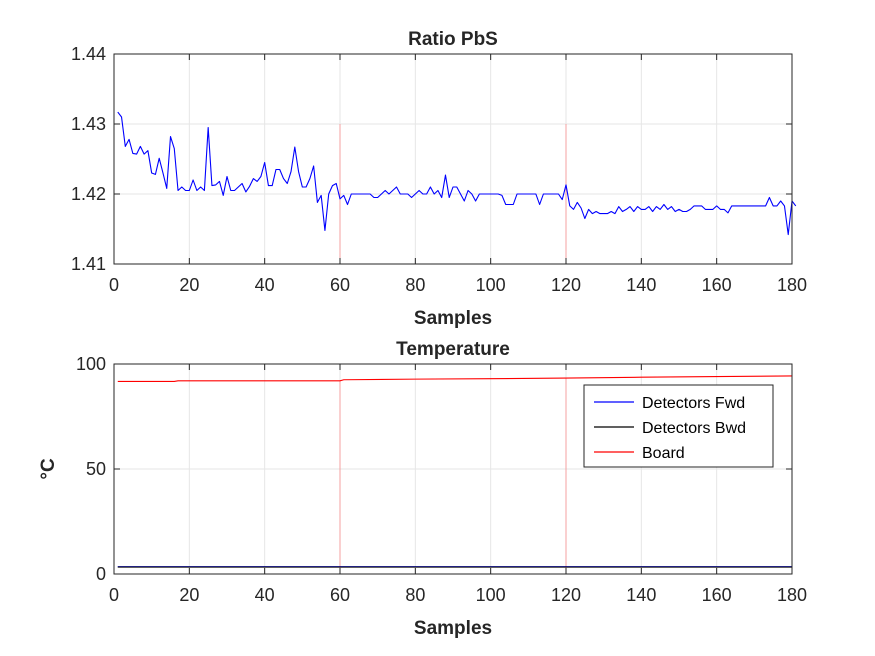 Image resolution: width=875 pixels, height=656 pixels. What do you see at coordinates (101, 574) in the screenshot?
I see `y-tick-label: 0` at bounding box center [101, 574].